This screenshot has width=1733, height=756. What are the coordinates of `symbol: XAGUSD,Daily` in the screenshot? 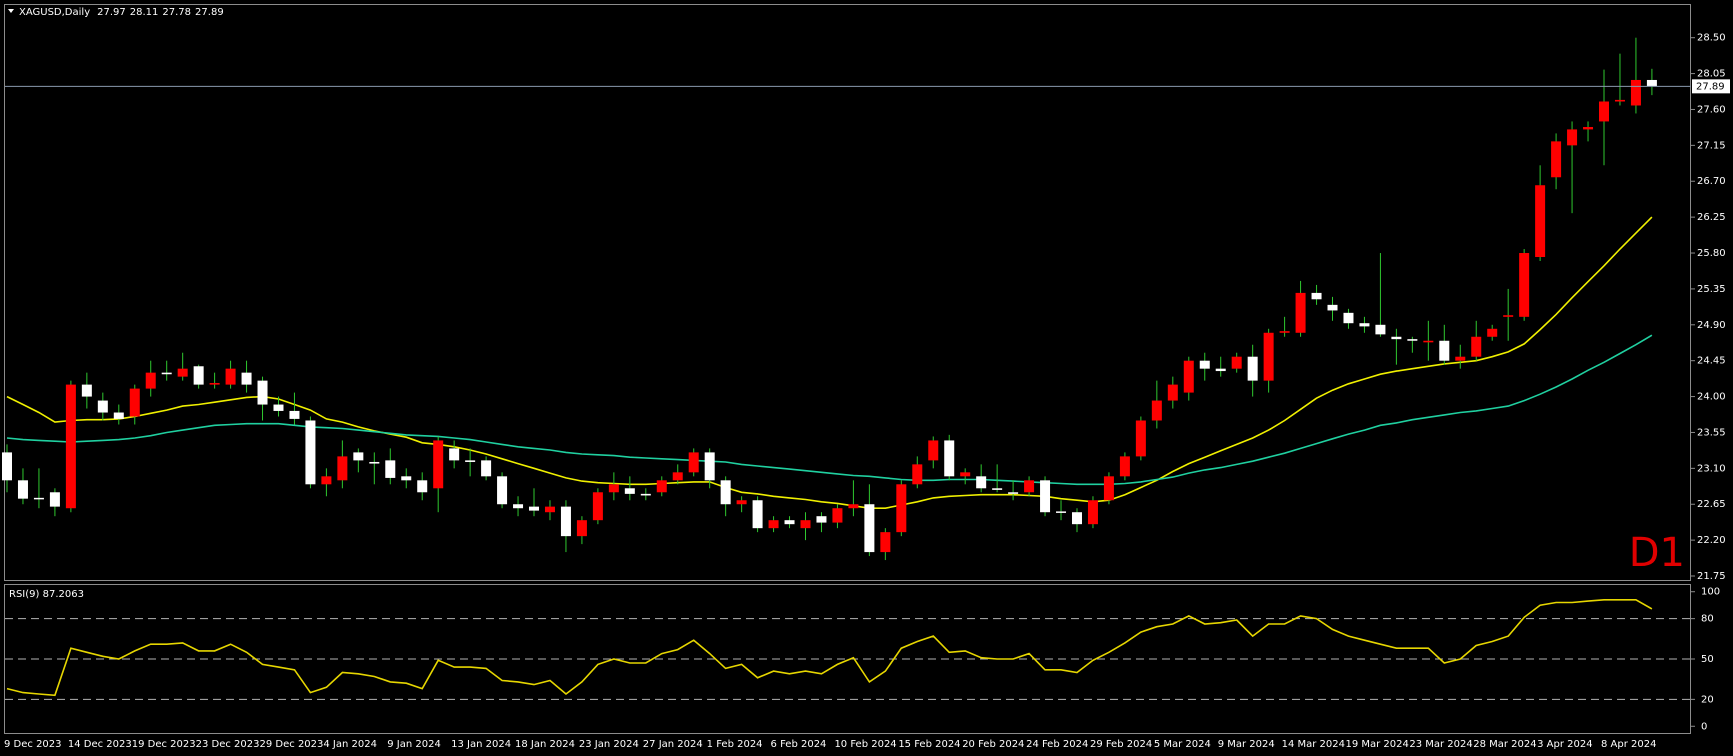 It's located at (54, 12).